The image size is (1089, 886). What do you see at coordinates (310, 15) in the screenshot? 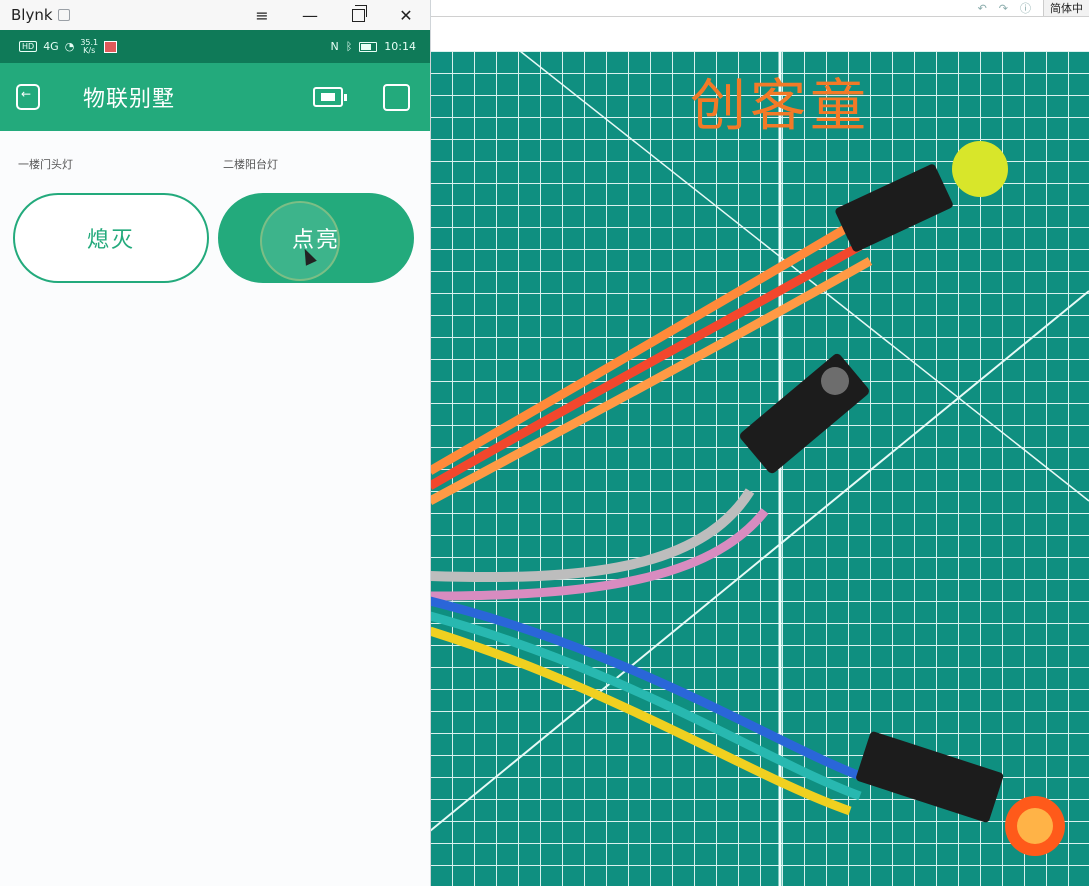
I see `minimize-icon: —` at bounding box center [310, 15].